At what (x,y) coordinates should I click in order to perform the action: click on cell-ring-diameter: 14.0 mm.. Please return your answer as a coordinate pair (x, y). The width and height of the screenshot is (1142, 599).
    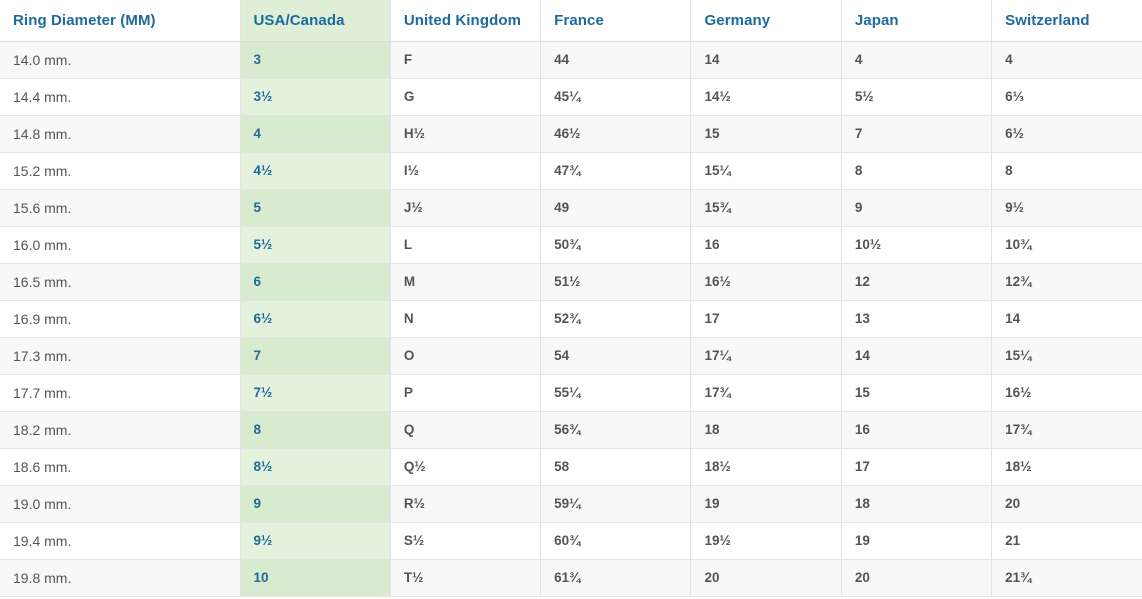
    Looking at the image, I should click on (120, 60).